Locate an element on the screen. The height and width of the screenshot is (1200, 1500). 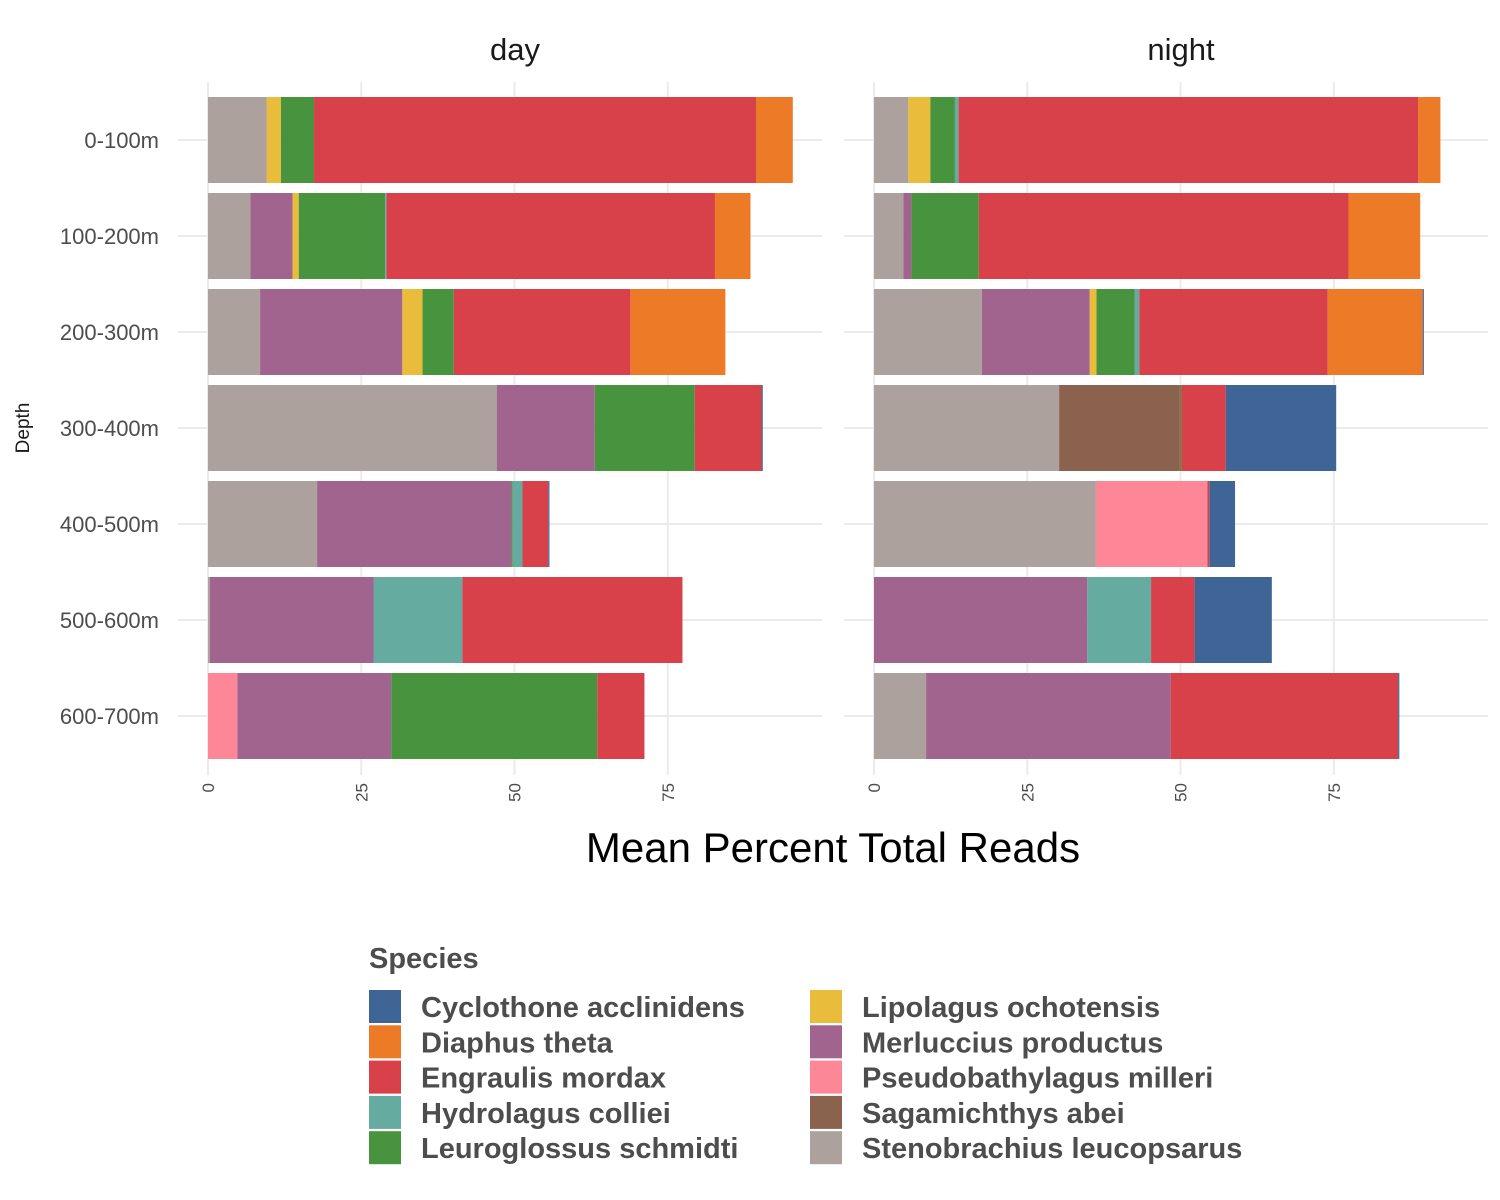
legend-item-merluccius-productus: Merluccius productus is located at coordinates (986, 1042).